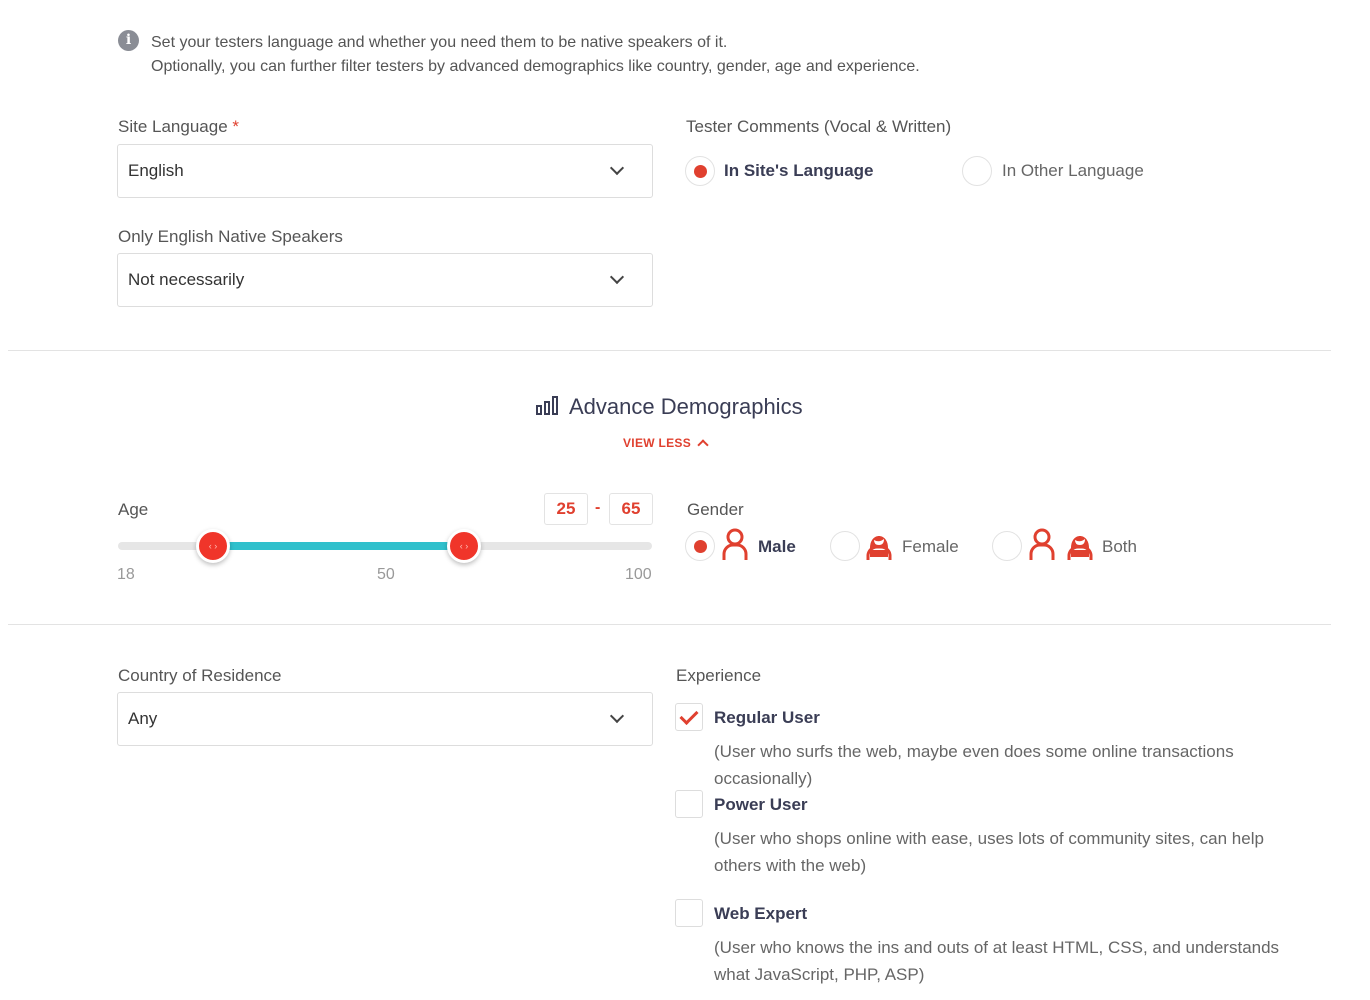 Image resolution: width=1370 pixels, height=1000 pixels. I want to click on gender-male-label: Male, so click(777, 546).